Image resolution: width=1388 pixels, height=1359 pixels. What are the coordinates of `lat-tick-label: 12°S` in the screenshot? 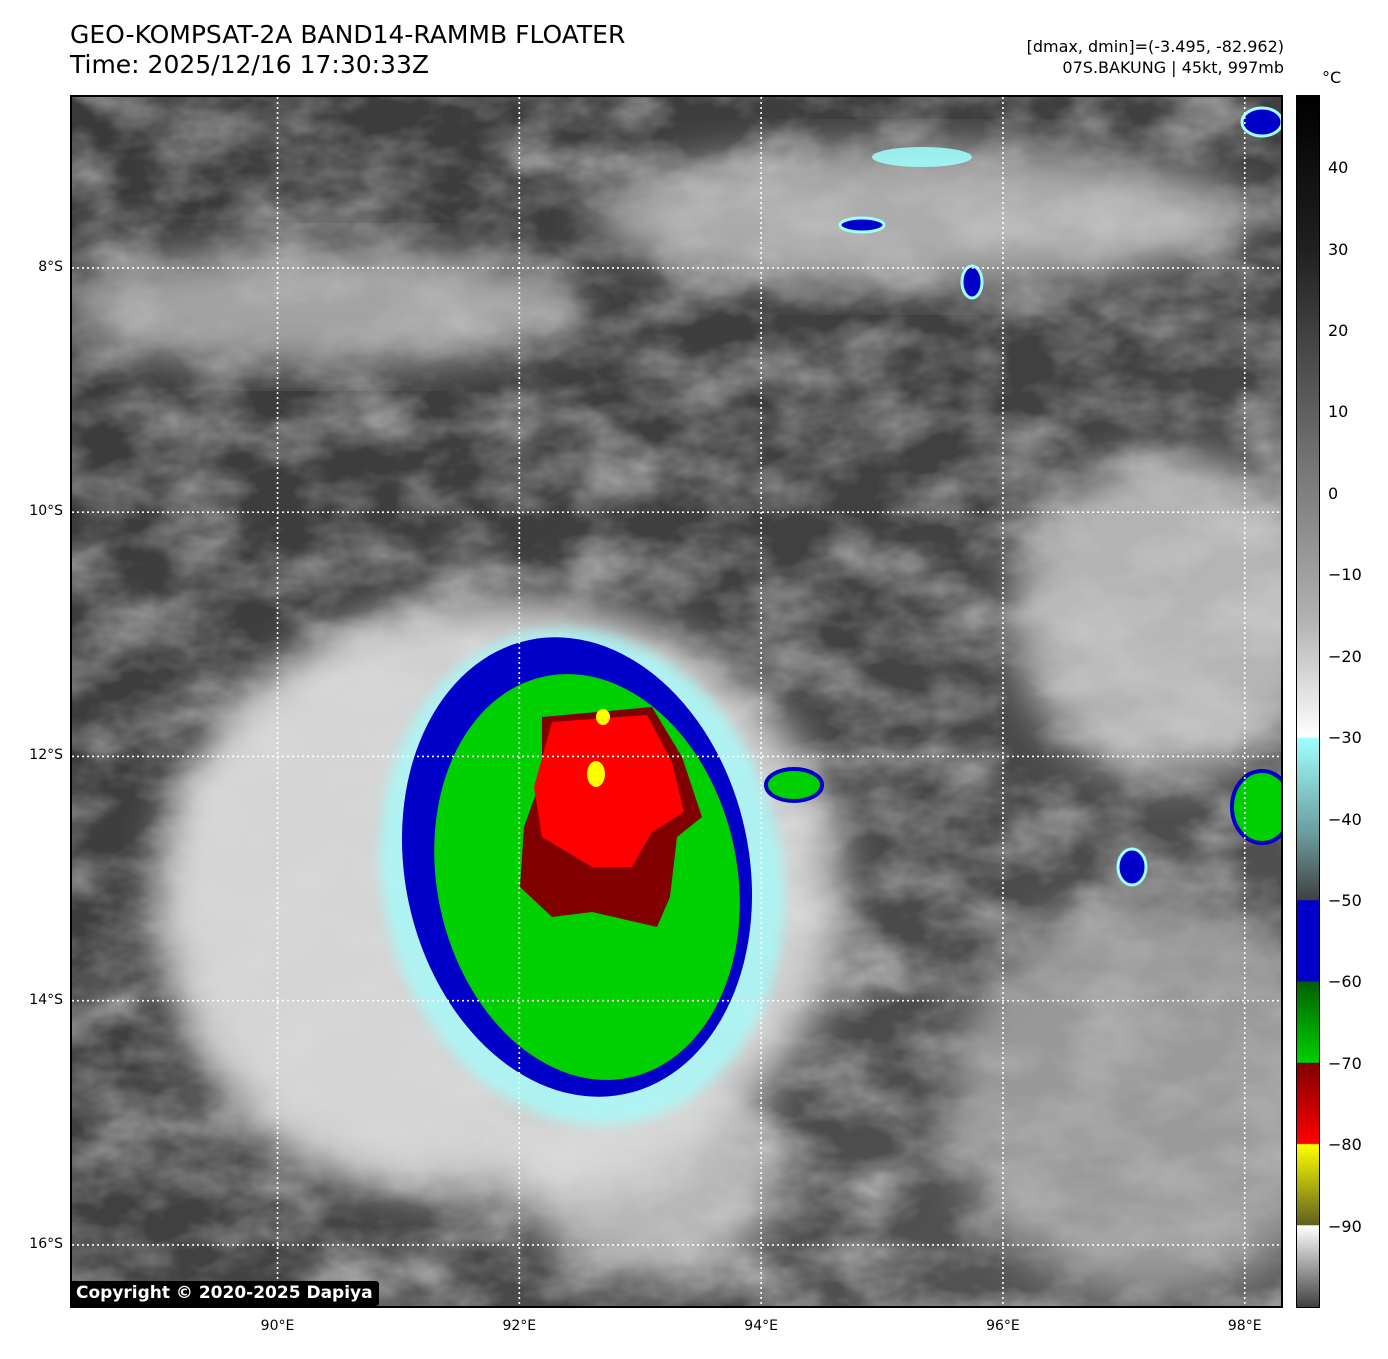 It's located at (46, 755).